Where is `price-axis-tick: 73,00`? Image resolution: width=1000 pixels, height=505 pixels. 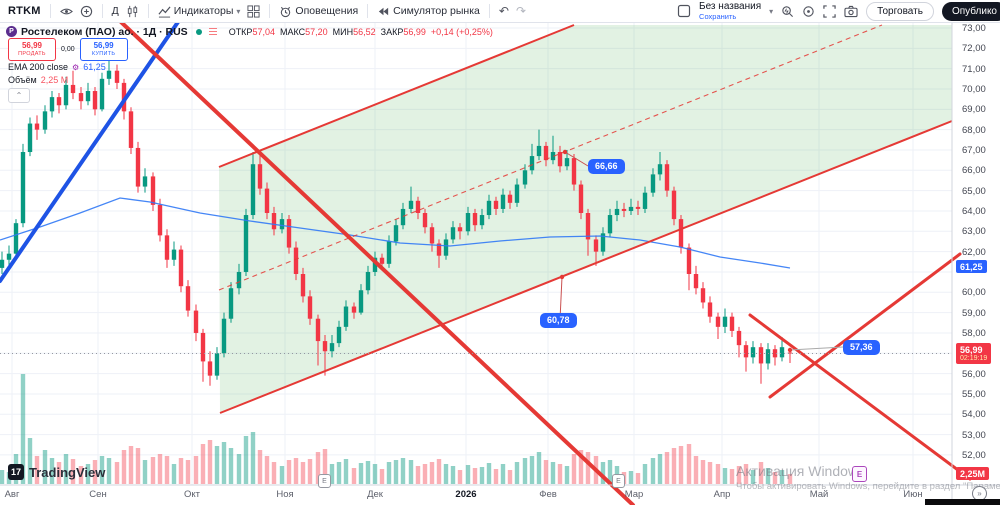
price-axis-tick: 73,00 is located at coordinates (974, 28).